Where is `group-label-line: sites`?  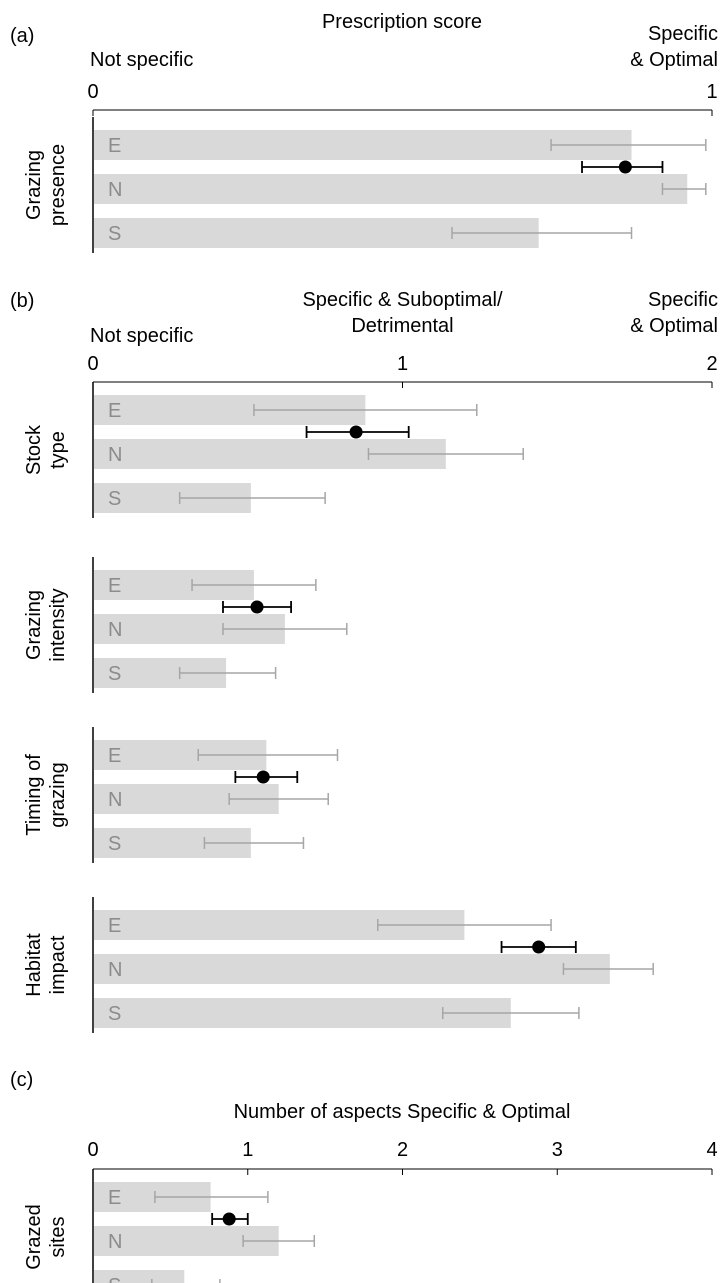
group-label-line: sites is located at coordinates (58, 1236).